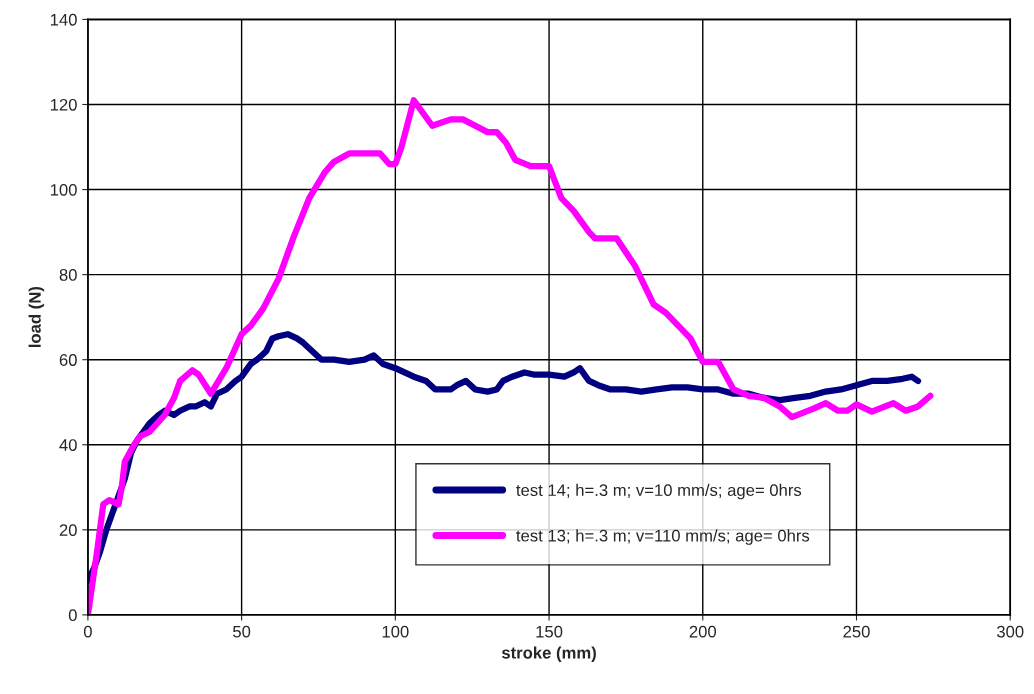 The image size is (1034, 694). What do you see at coordinates (856, 631) in the screenshot?
I see `x-tick-label: 250` at bounding box center [856, 631].